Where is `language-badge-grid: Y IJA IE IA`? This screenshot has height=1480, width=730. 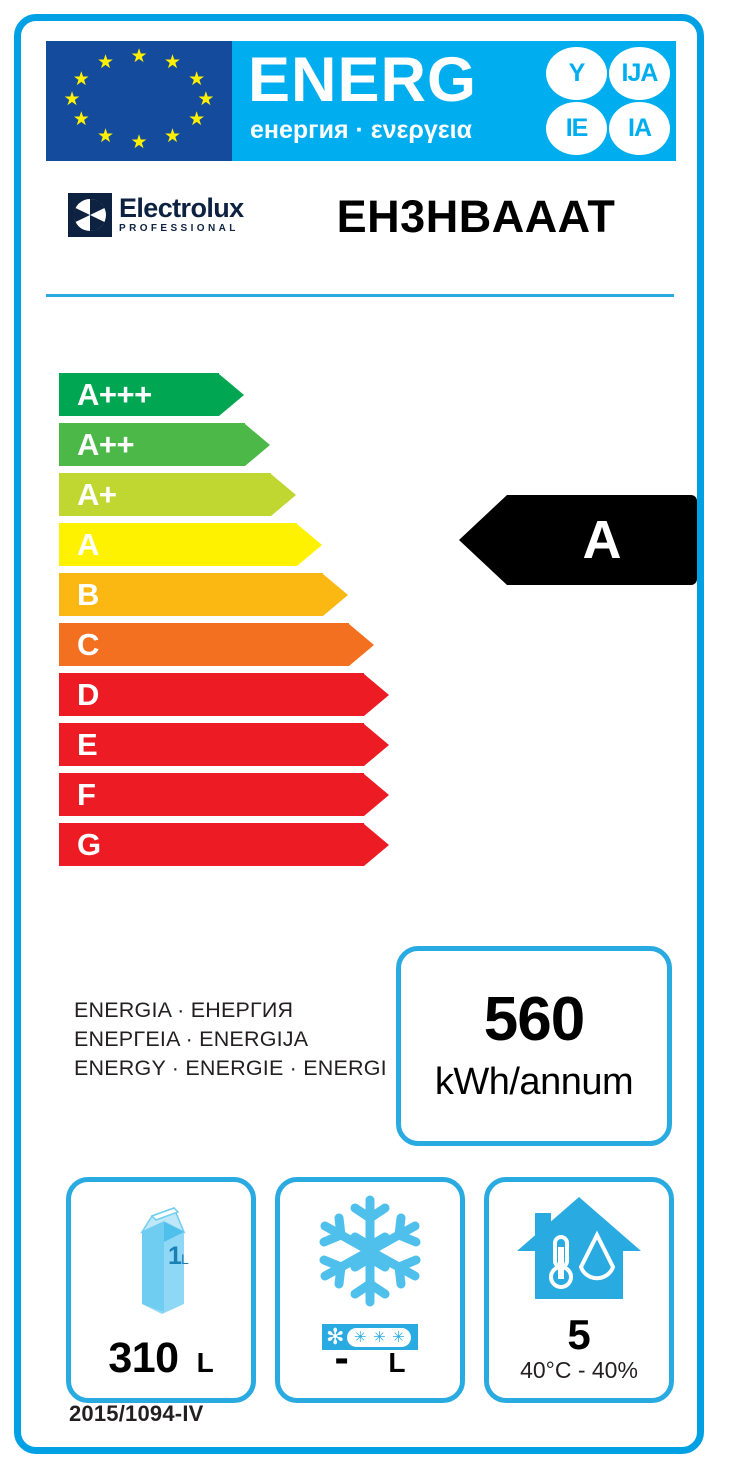
language-badge-grid: Y IJA IE IA is located at coordinates (608, 101).